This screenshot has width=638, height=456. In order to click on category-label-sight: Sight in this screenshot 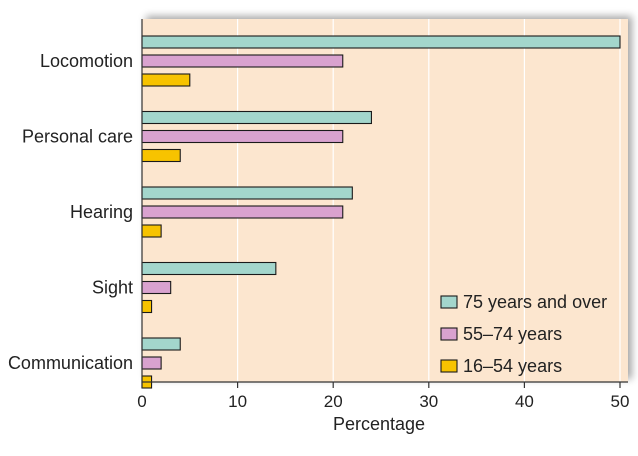, I will do `click(112, 288)`.